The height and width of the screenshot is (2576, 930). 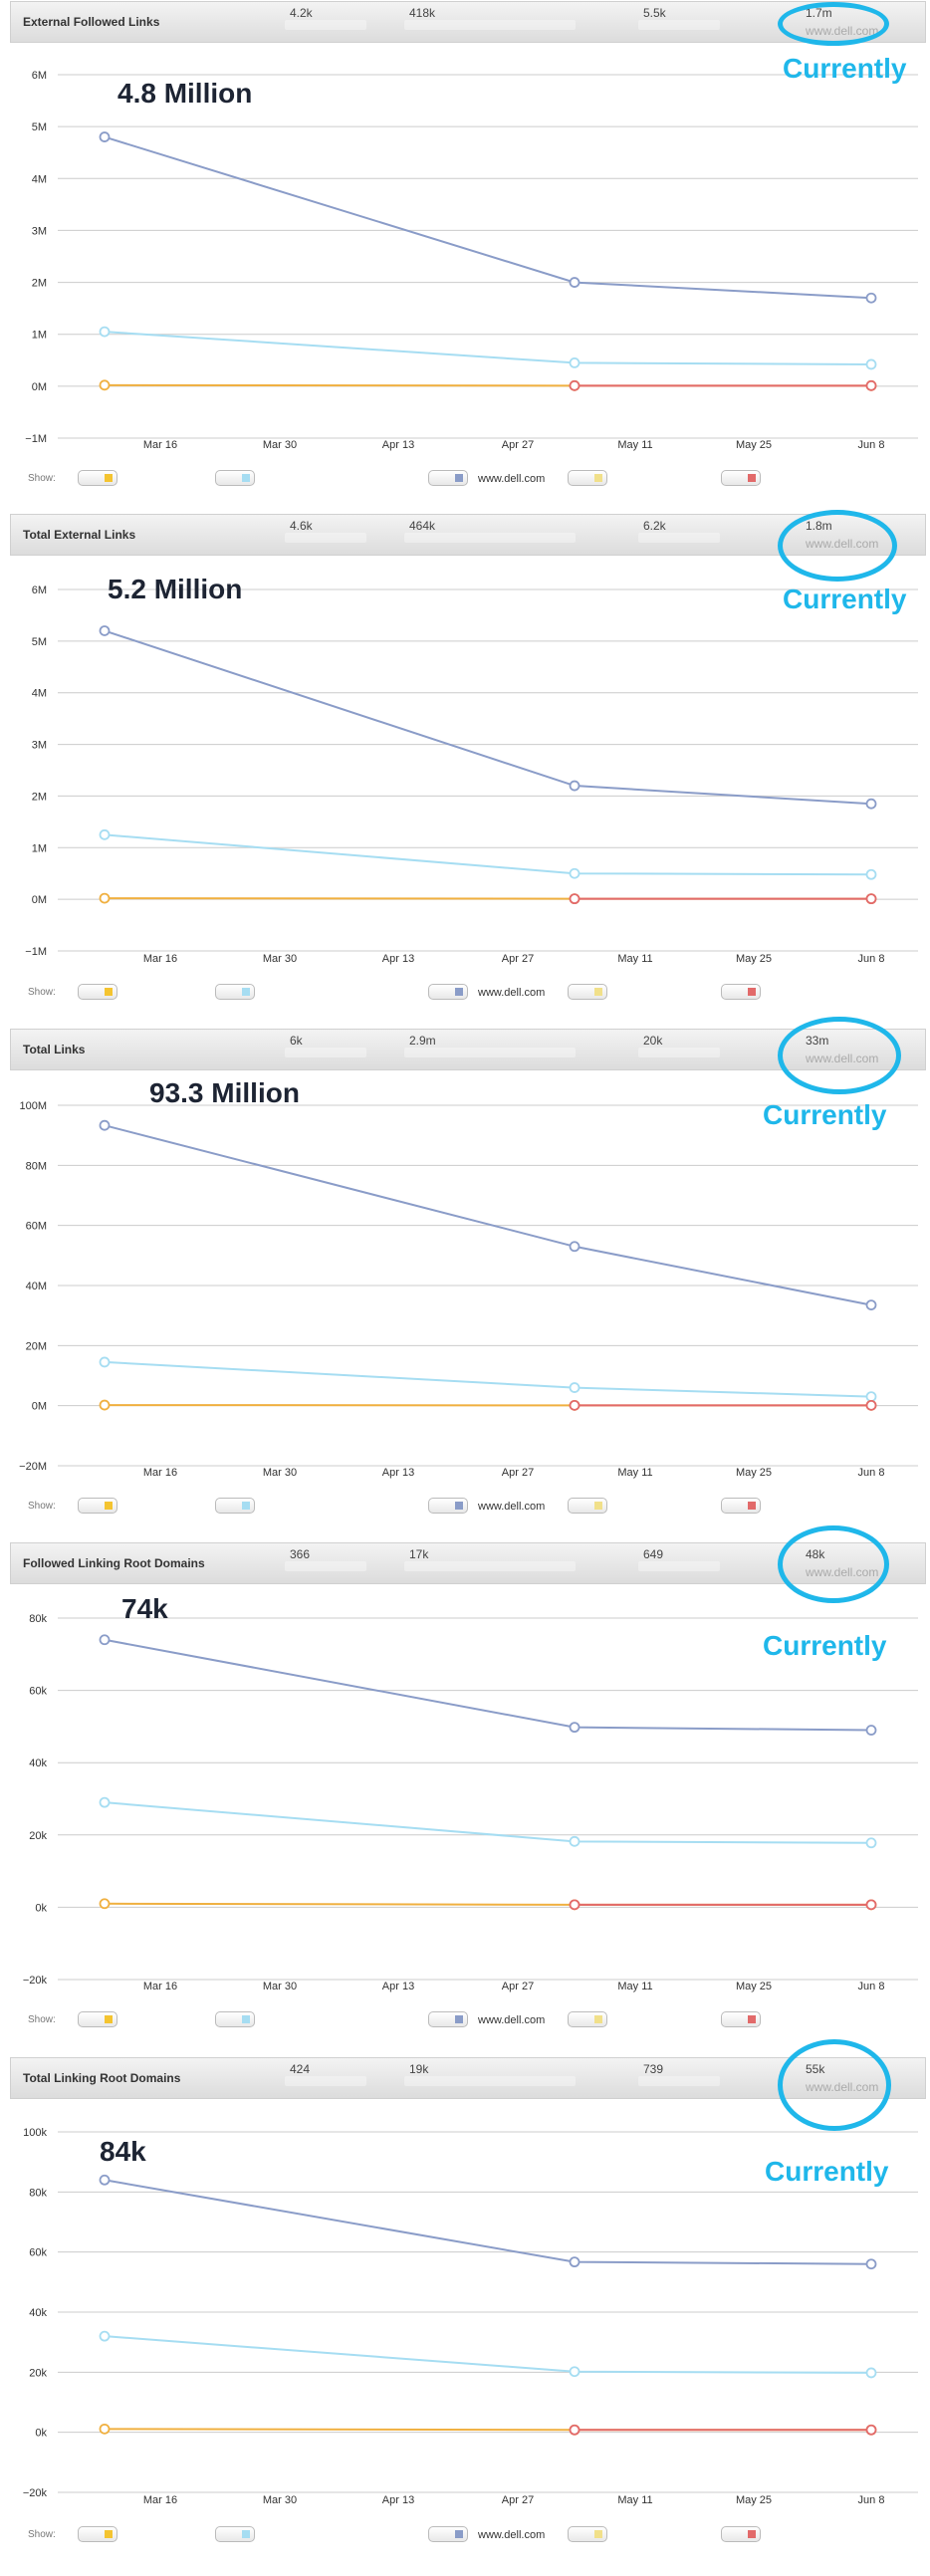 I want to click on header-metric-value: 424, so click(x=300, y=2069).